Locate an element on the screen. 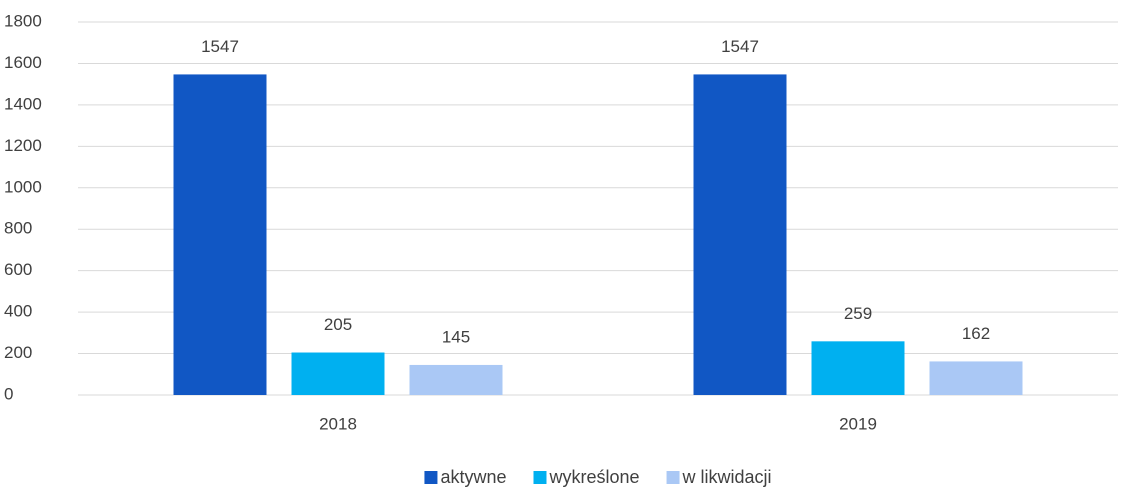 The image size is (1130, 488). y-tick-label: 800 is located at coordinates (18, 228).